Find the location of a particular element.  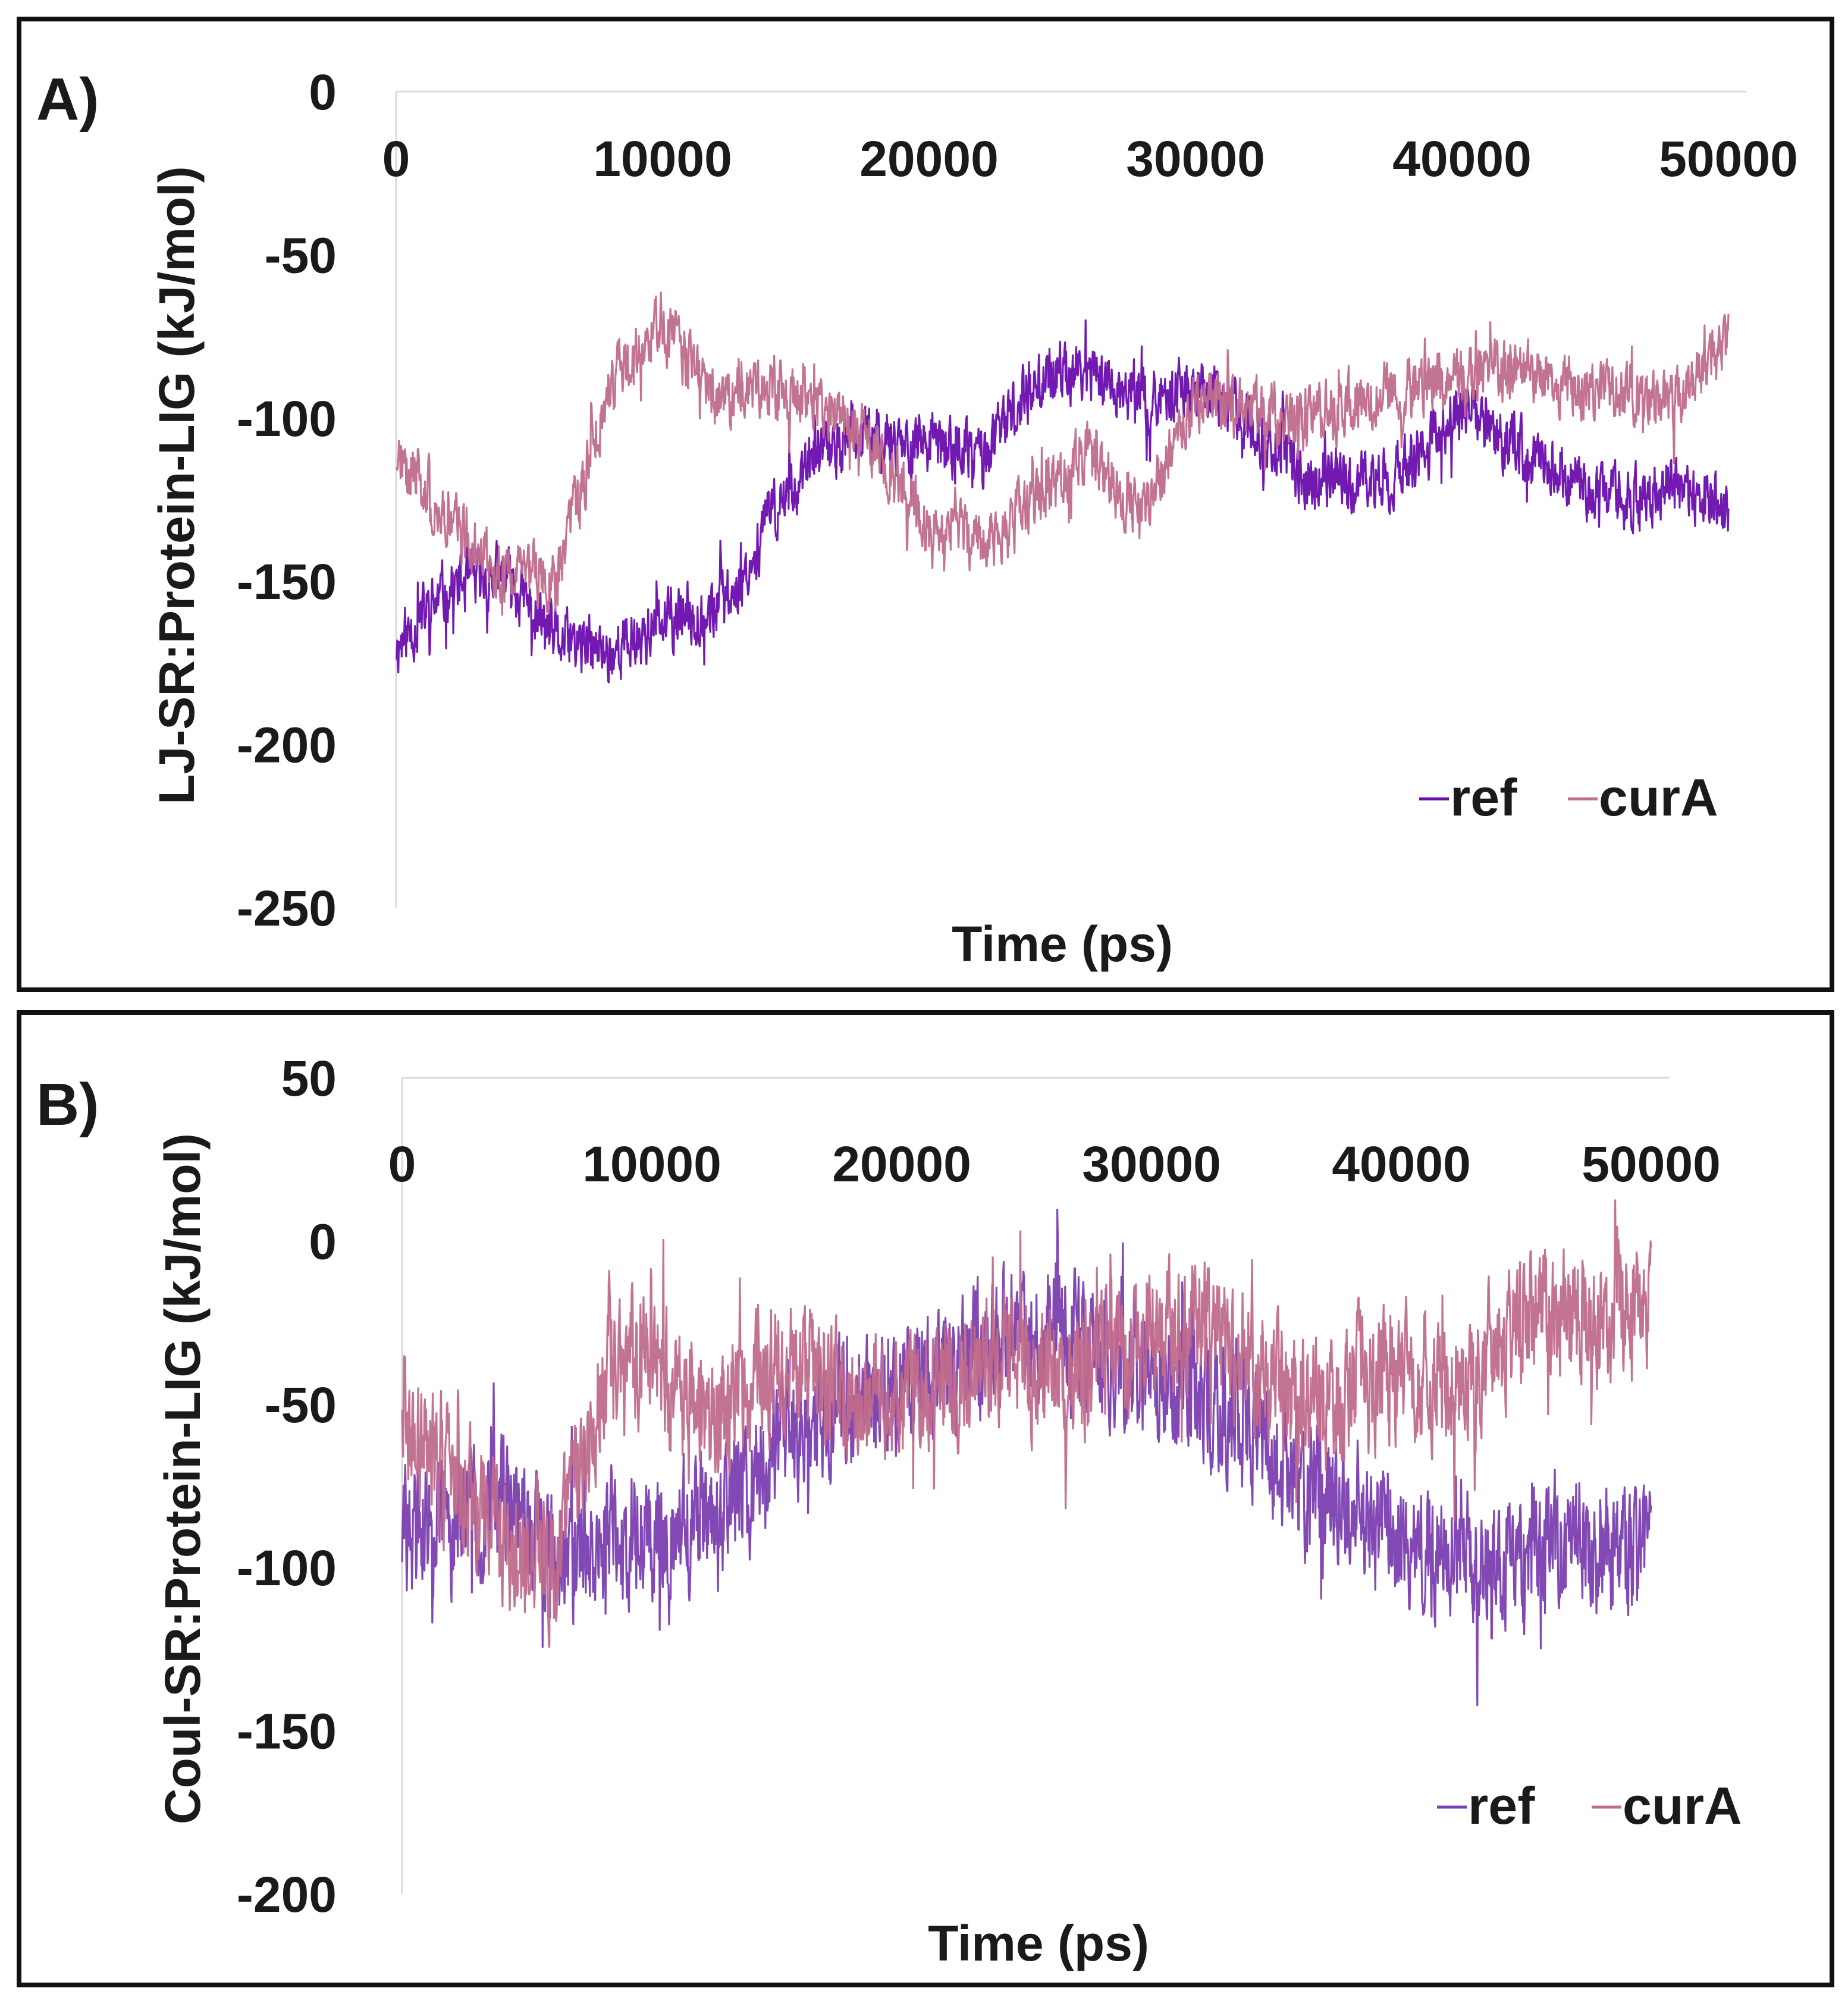

y-tick-label: -250 is located at coordinates (287, 908).